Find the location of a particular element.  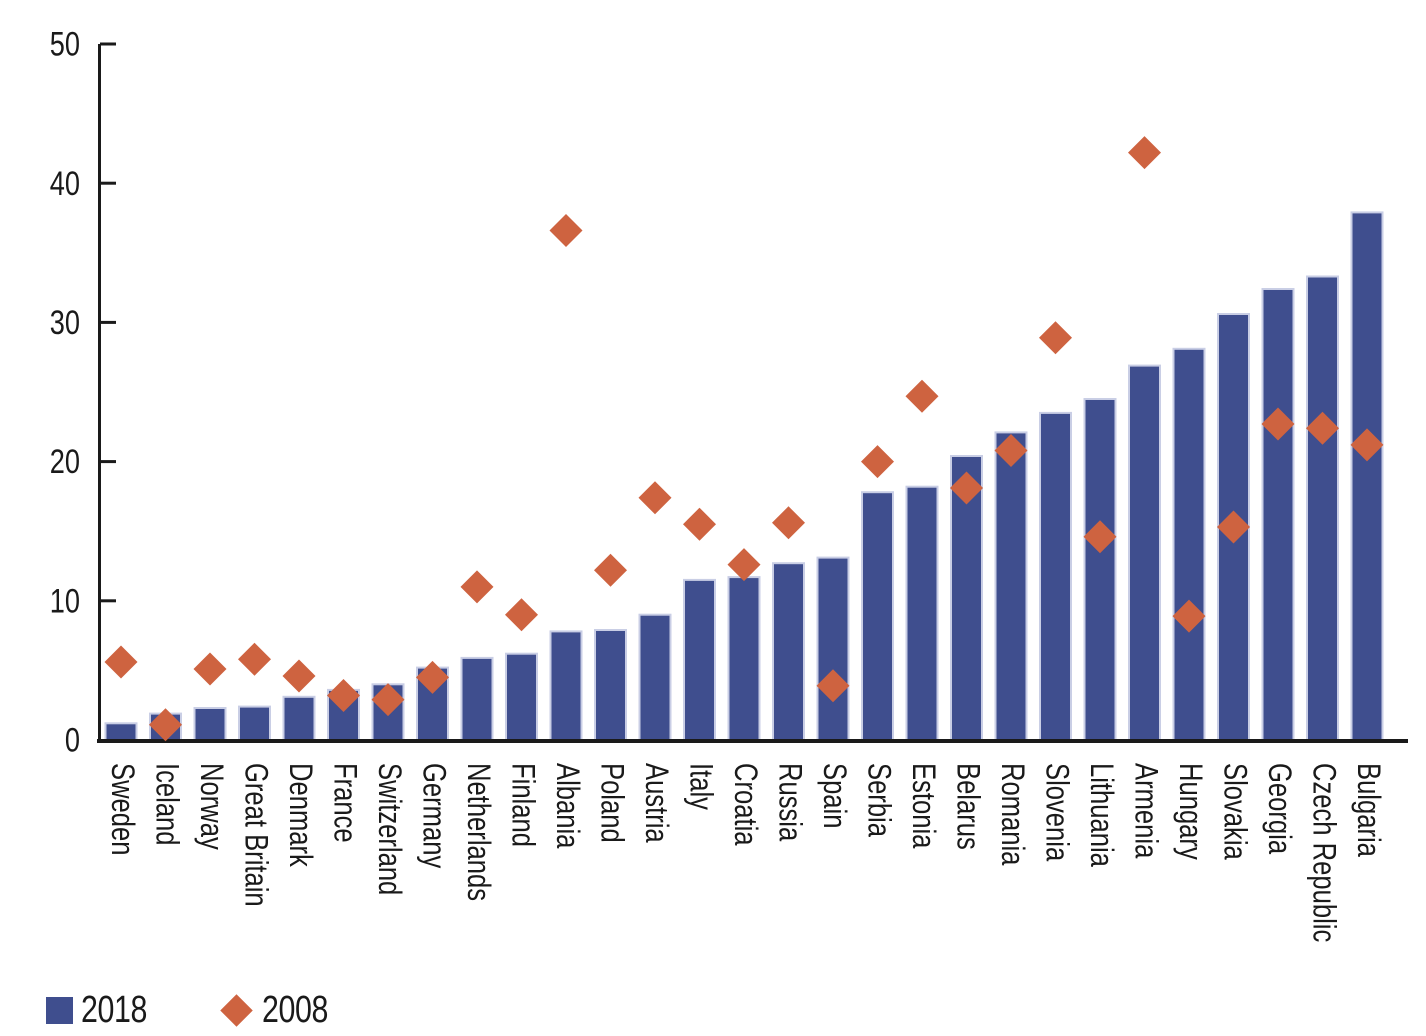

bar-georgia is located at coordinates (1278, 515).